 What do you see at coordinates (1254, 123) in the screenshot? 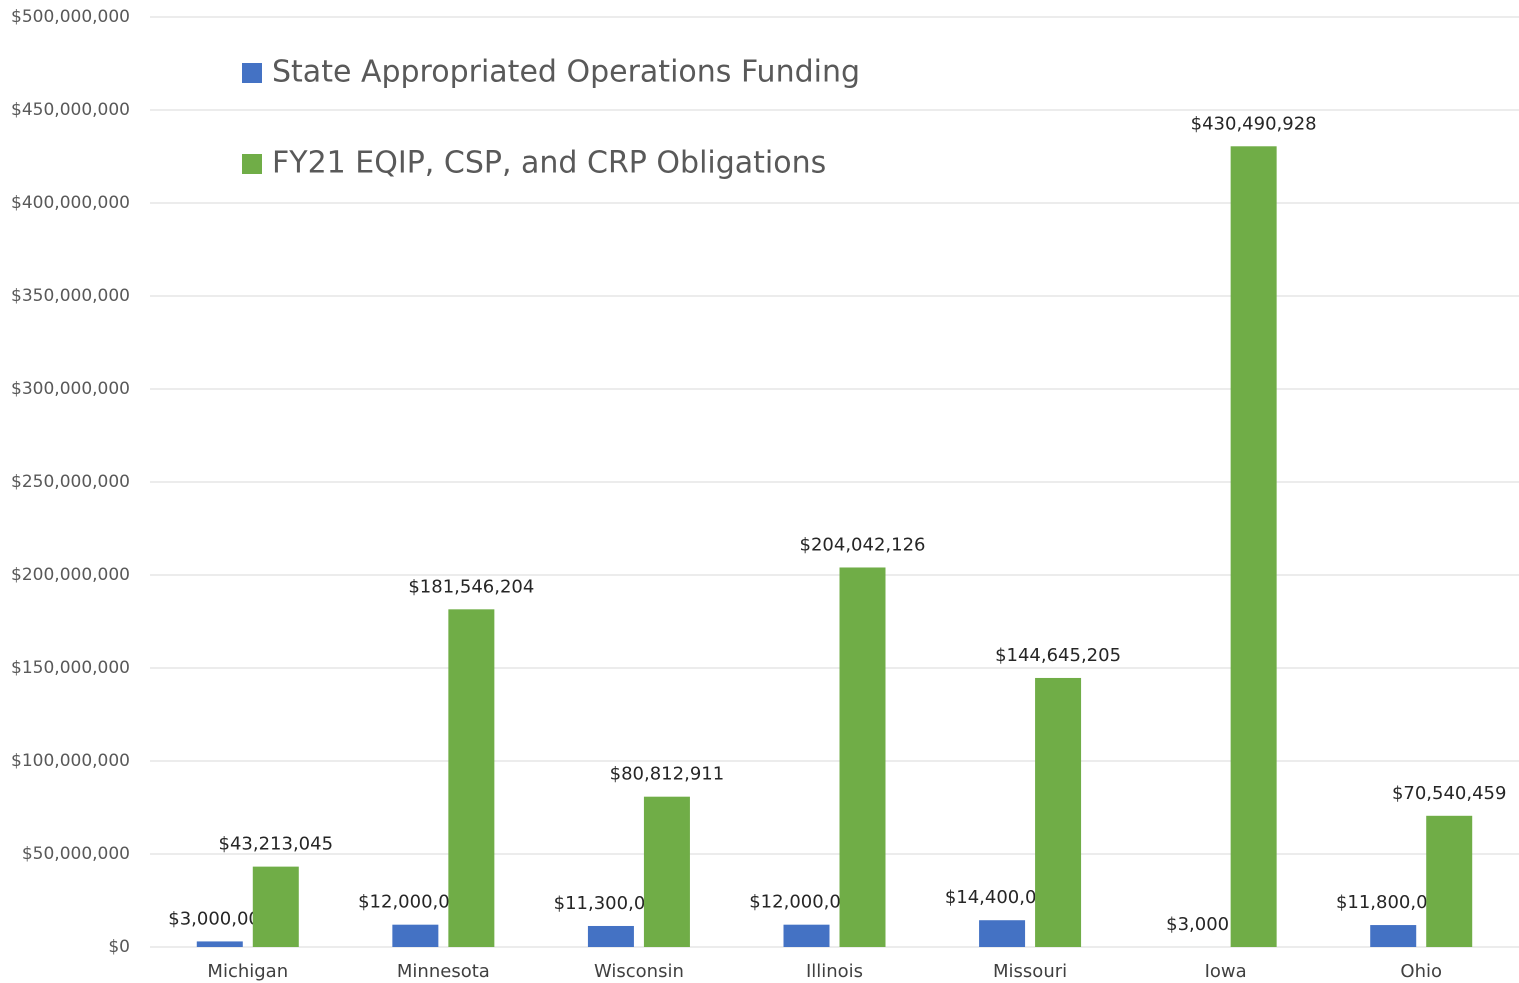
I see `value-label: $430,490,928` at bounding box center [1254, 123].